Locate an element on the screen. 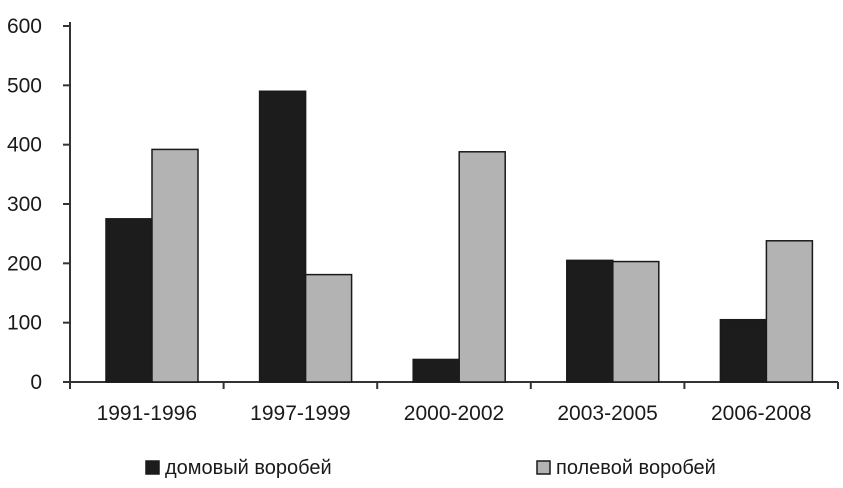  y-axis: 0 100 200 300 400 500 600 is located at coordinates (39, 204).